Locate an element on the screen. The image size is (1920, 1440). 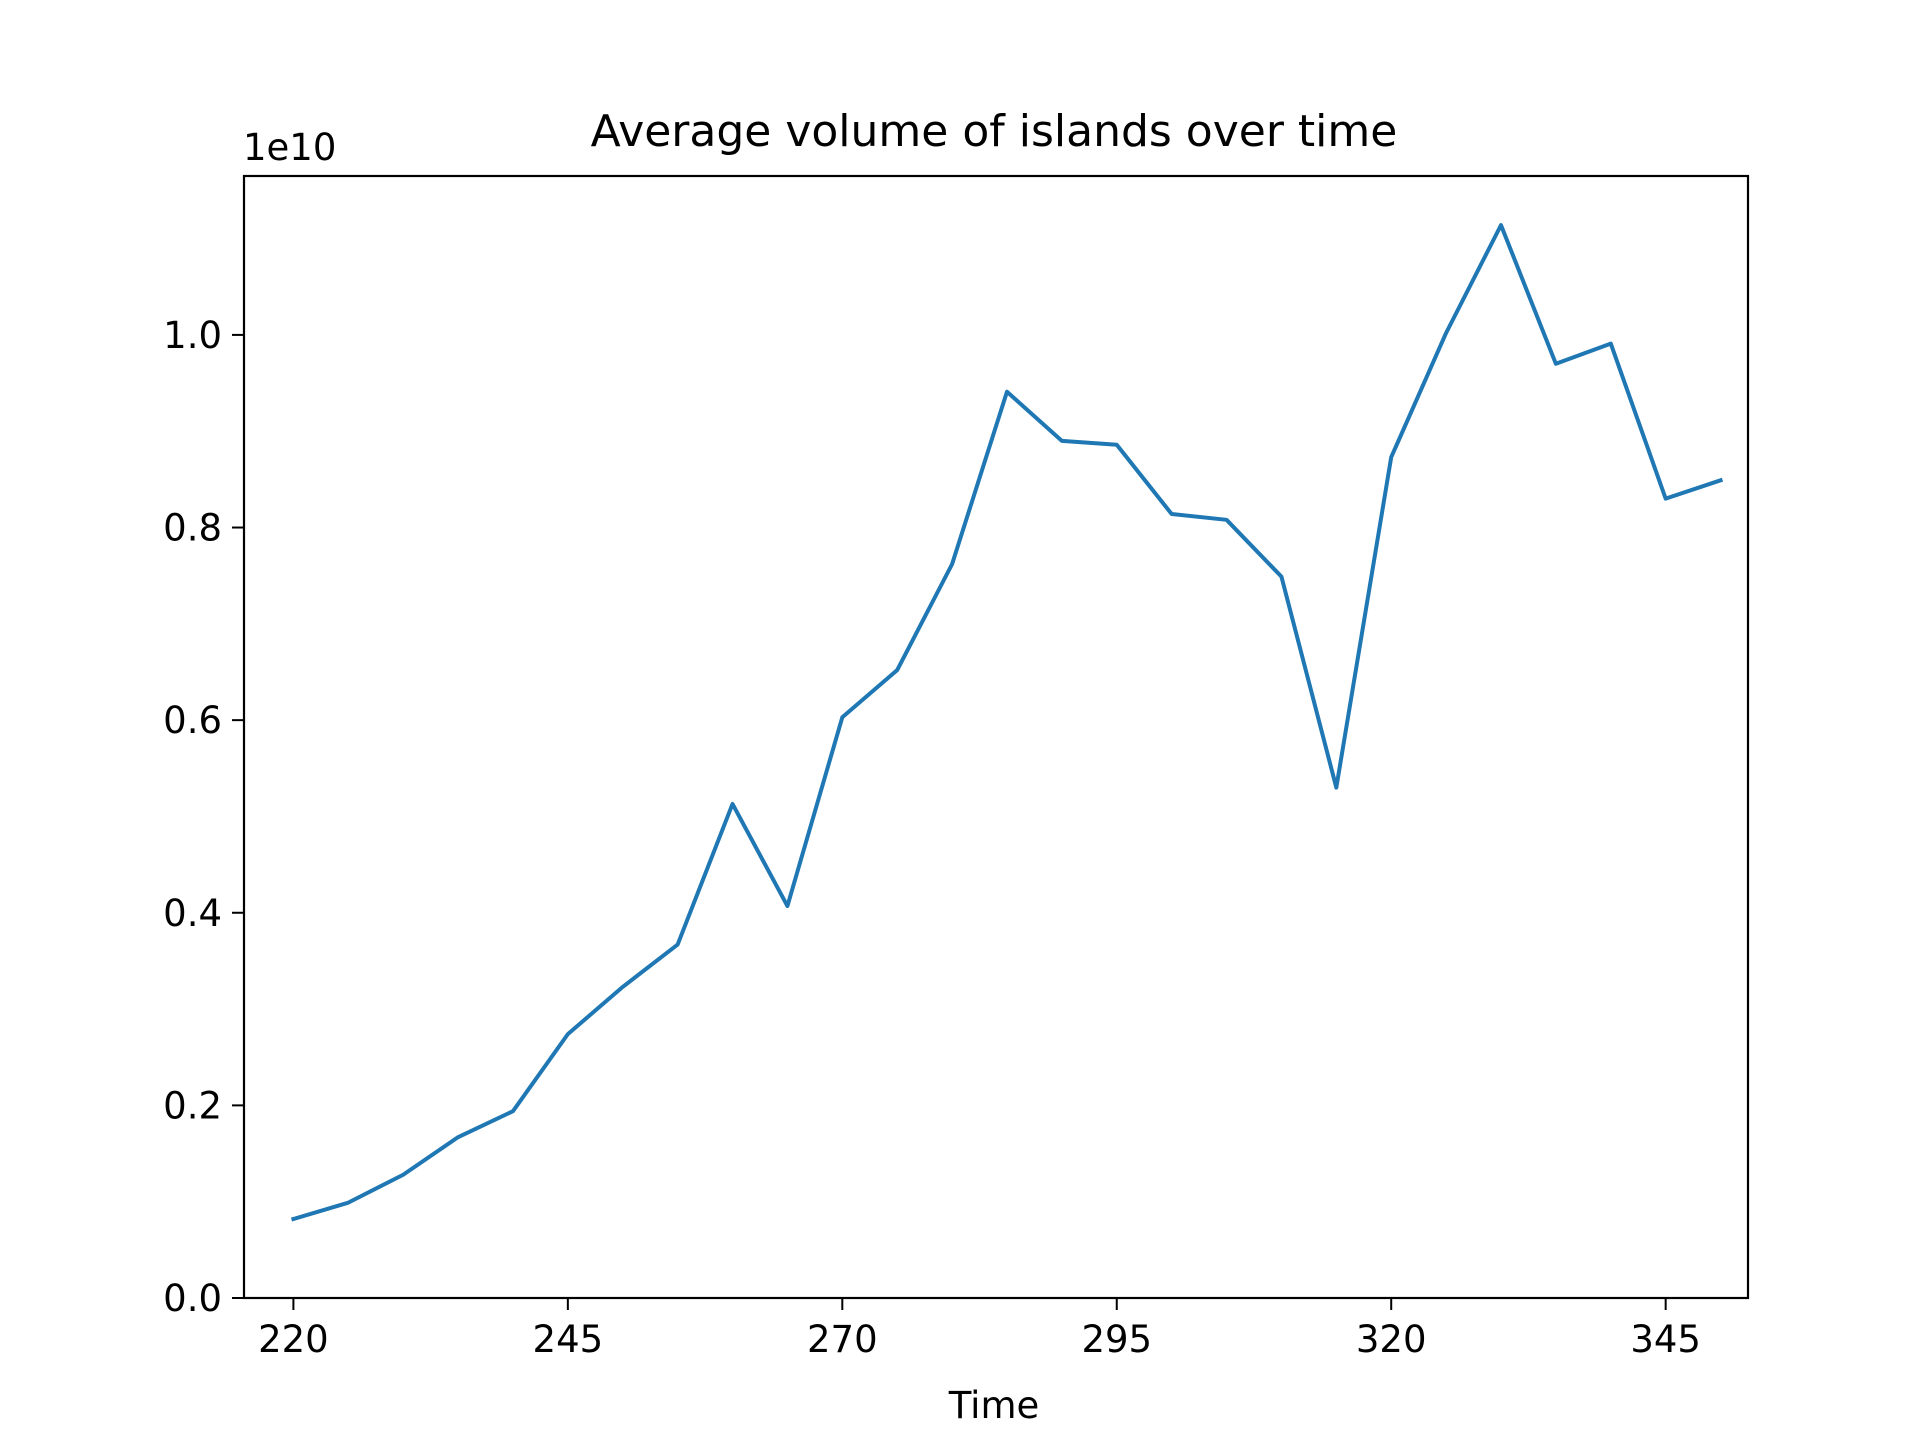
y-tick-label: 0.8 is located at coordinates (192, 528).